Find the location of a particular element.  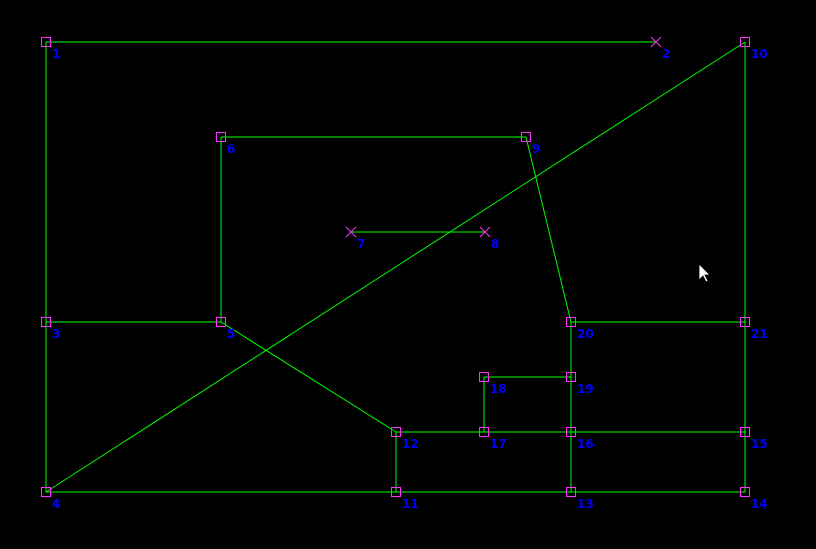

node-1-label: 1 is located at coordinates (56, 54).